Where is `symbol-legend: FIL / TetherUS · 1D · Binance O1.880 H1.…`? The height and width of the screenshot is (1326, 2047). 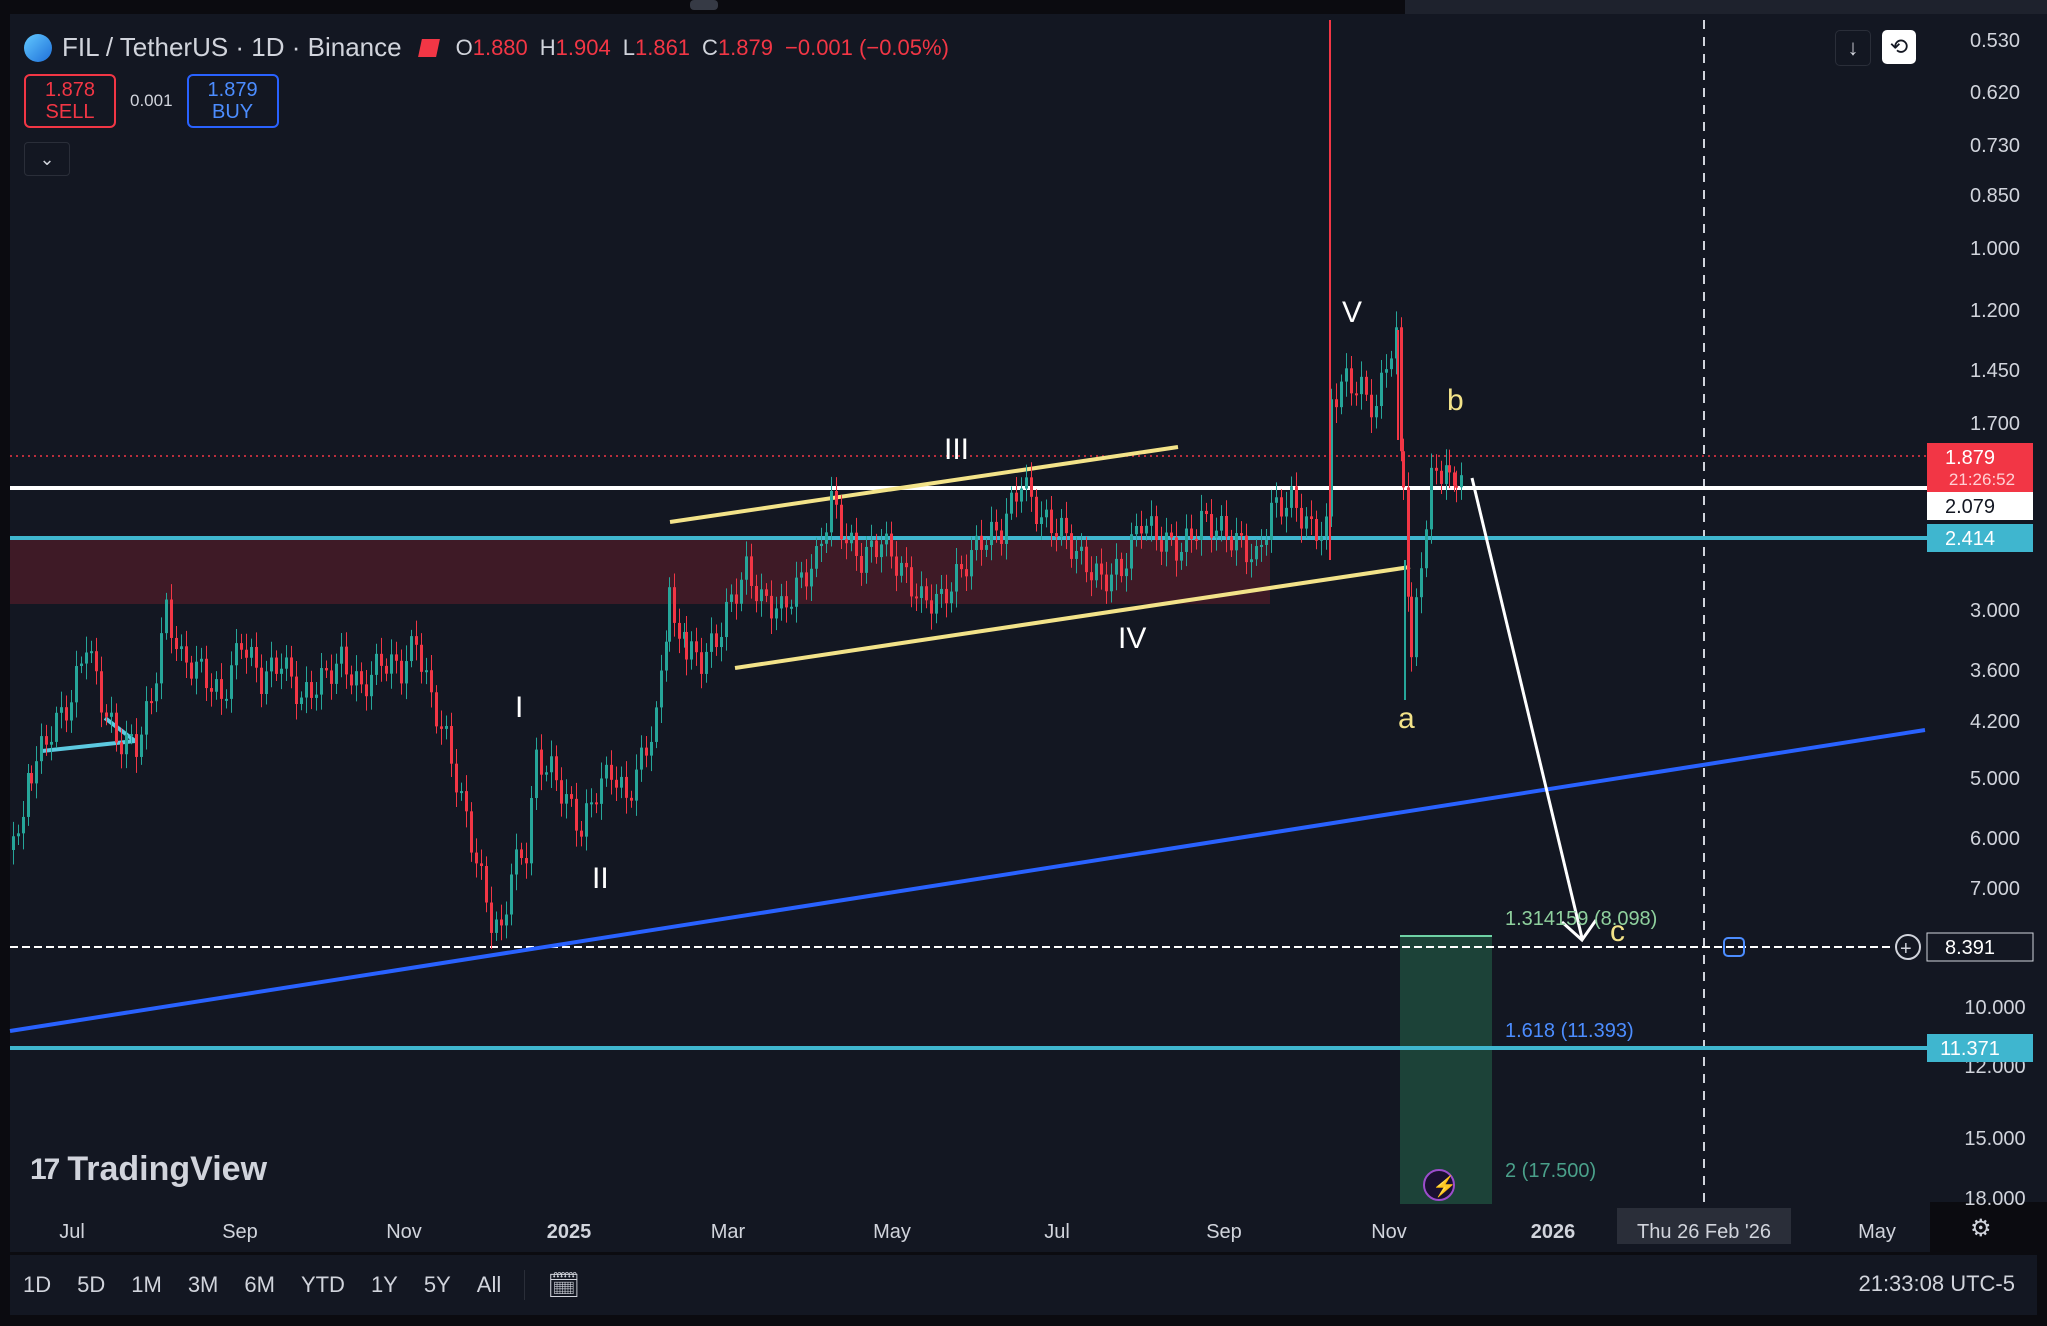
symbol-legend: FIL / TetherUS · 1D · Binance O1.880 H1.… is located at coordinates (486, 47).